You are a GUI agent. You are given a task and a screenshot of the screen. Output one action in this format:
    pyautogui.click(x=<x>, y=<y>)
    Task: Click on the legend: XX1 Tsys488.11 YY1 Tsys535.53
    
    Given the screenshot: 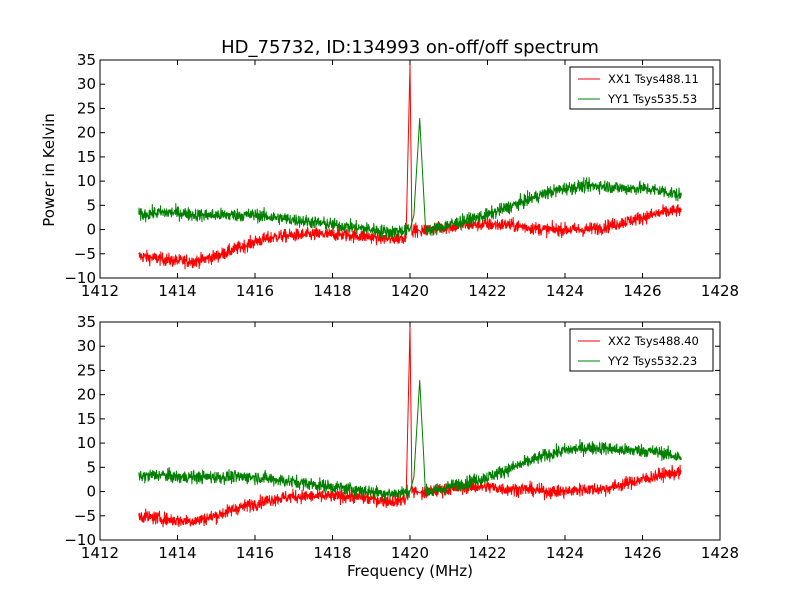 What is the action you would take?
    pyautogui.click(x=641, y=88)
    